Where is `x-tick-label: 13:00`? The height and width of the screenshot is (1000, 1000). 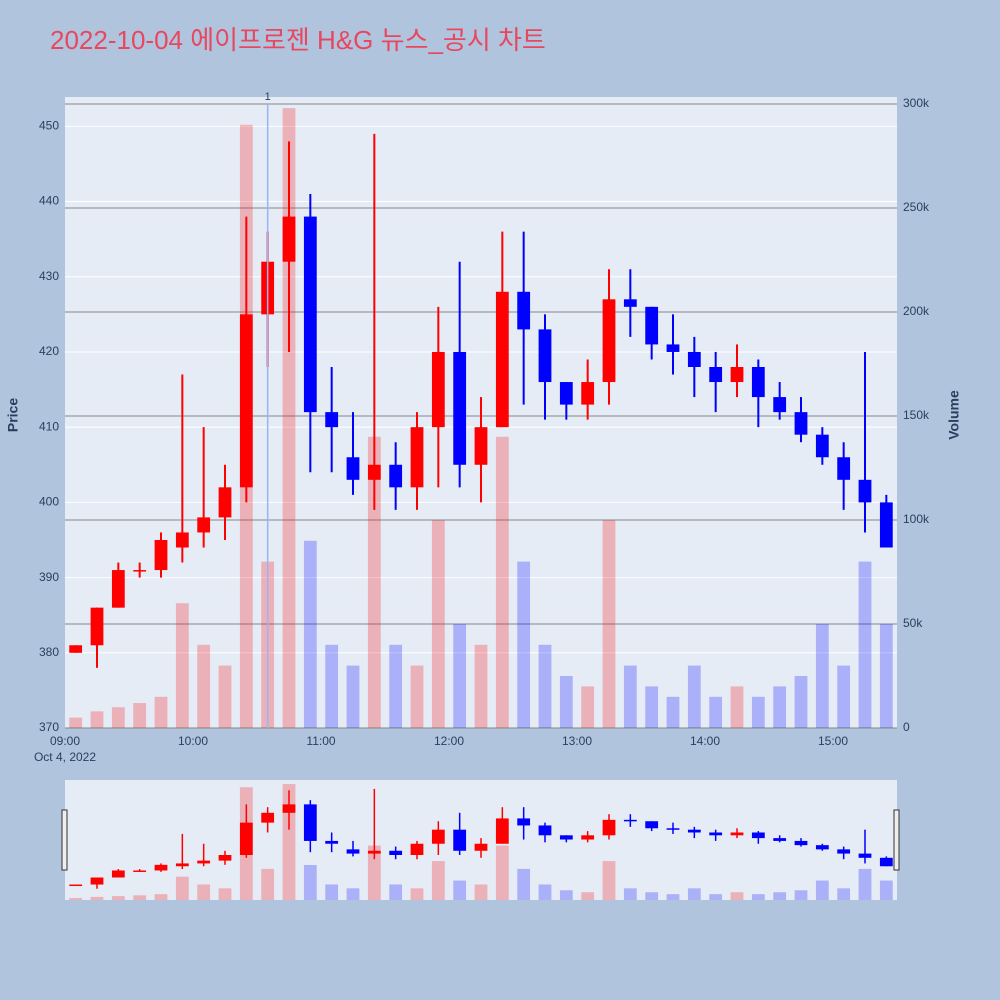 x-tick-label: 13:00 is located at coordinates (577, 741).